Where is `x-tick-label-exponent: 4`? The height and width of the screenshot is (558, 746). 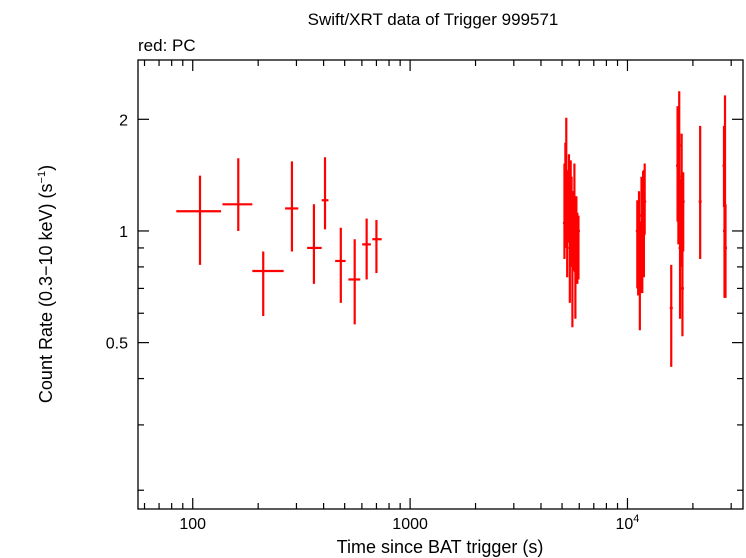 x-tick-label-exponent: 4 is located at coordinates (636, 519).